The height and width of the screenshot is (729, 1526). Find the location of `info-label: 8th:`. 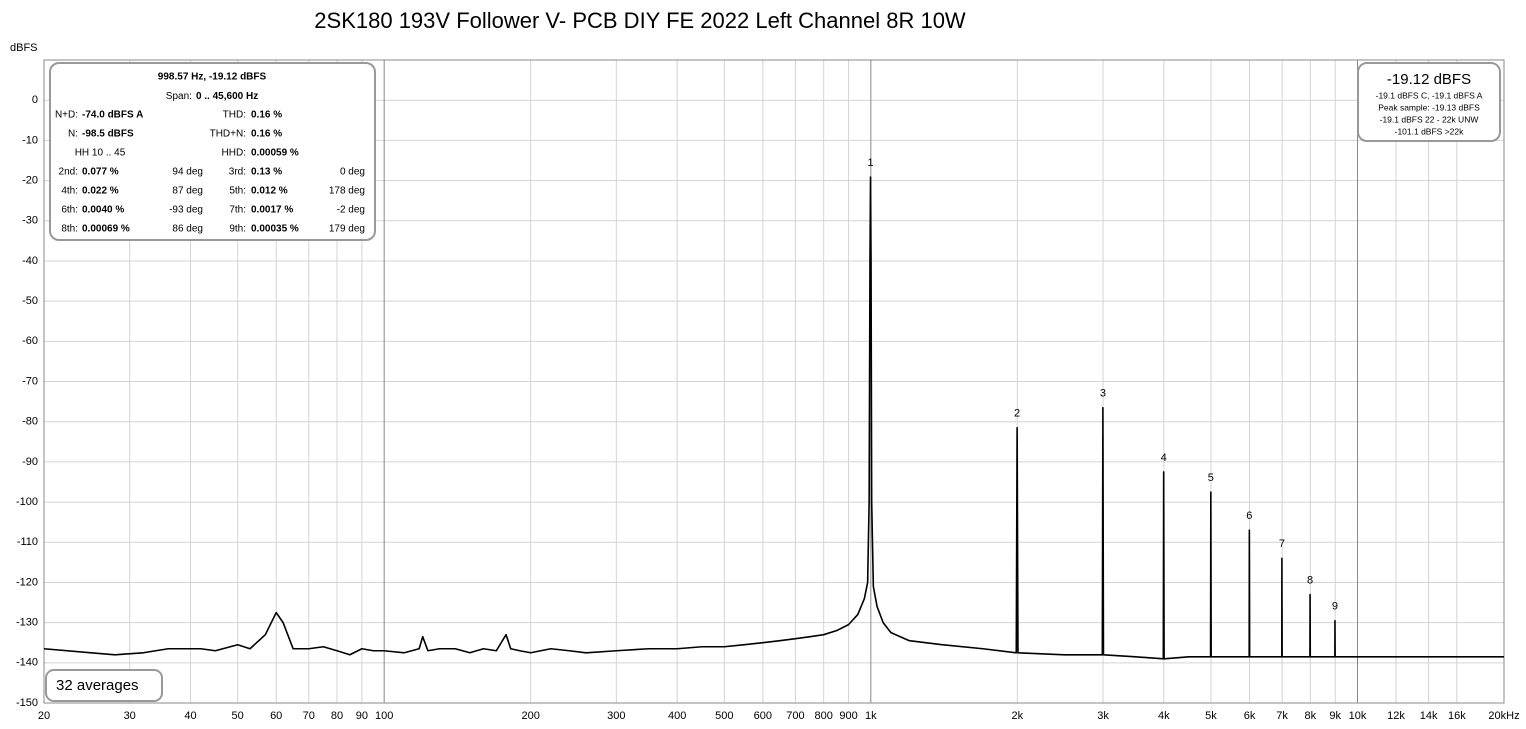

info-label: 8th: is located at coordinates (69, 229).